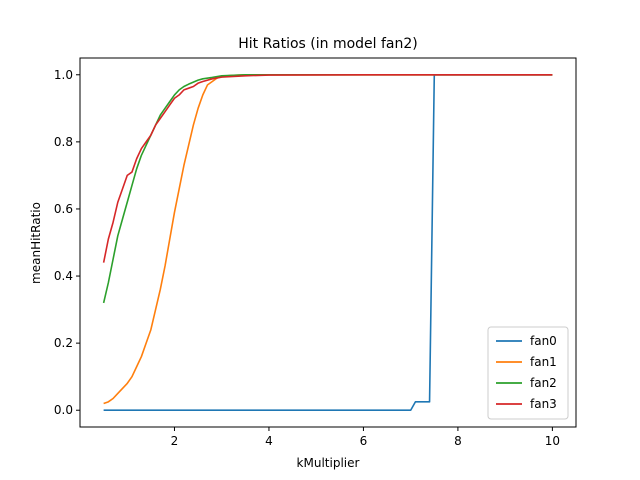 The width and height of the screenshot is (640, 480). I want to click on x-tick-label: 10, so click(552, 441).